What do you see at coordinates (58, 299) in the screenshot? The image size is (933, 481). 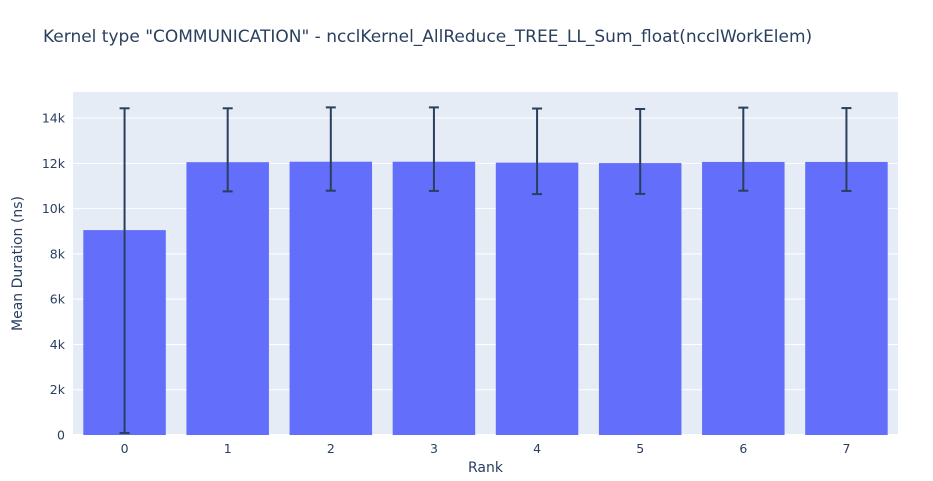 I see `y-tick-label: 6k` at bounding box center [58, 299].